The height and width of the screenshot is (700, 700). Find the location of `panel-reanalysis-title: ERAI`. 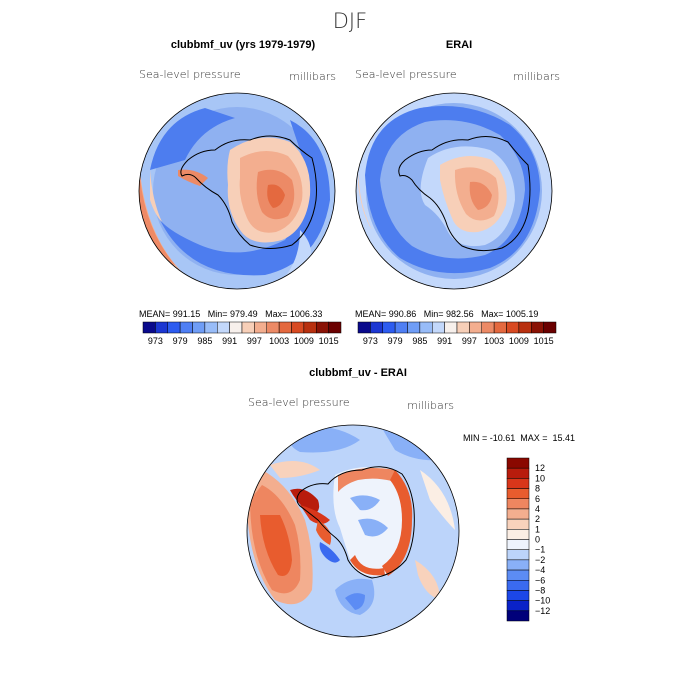

panel-reanalysis-title: ERAI is located at coordinates (459, 45).